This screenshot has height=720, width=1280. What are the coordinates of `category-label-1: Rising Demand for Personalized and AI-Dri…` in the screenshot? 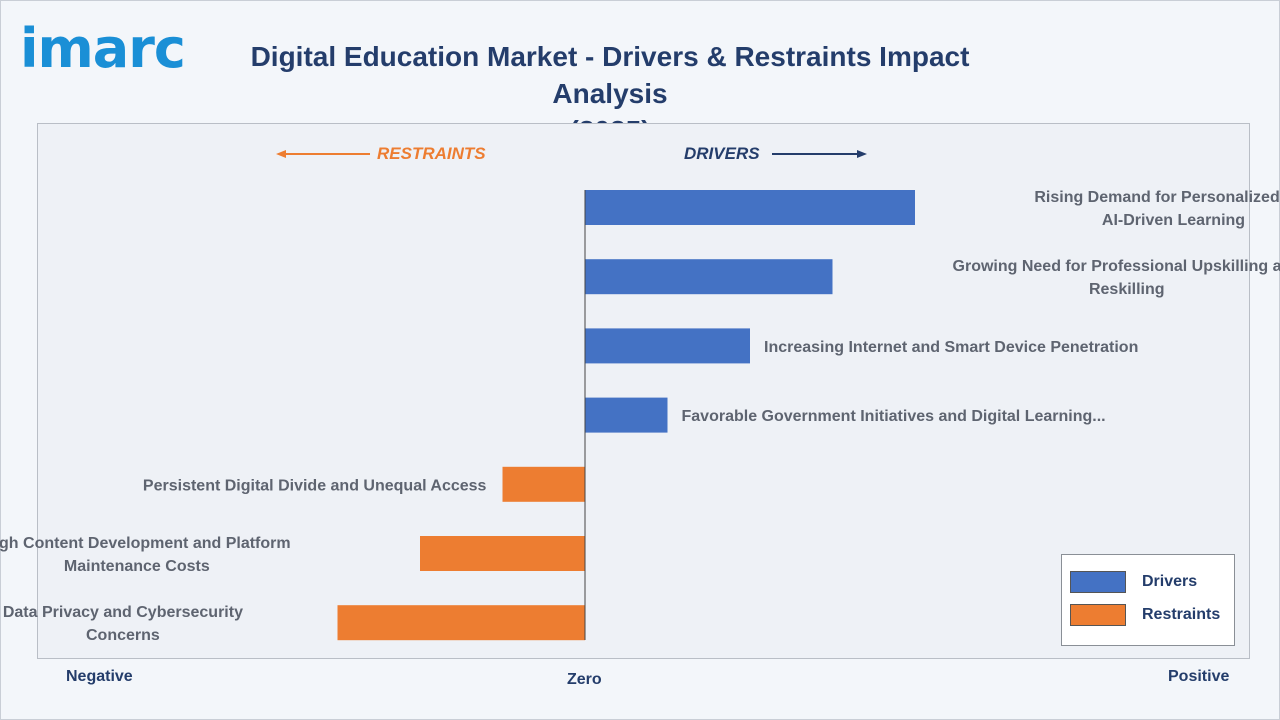 It's located at (1157, 209).